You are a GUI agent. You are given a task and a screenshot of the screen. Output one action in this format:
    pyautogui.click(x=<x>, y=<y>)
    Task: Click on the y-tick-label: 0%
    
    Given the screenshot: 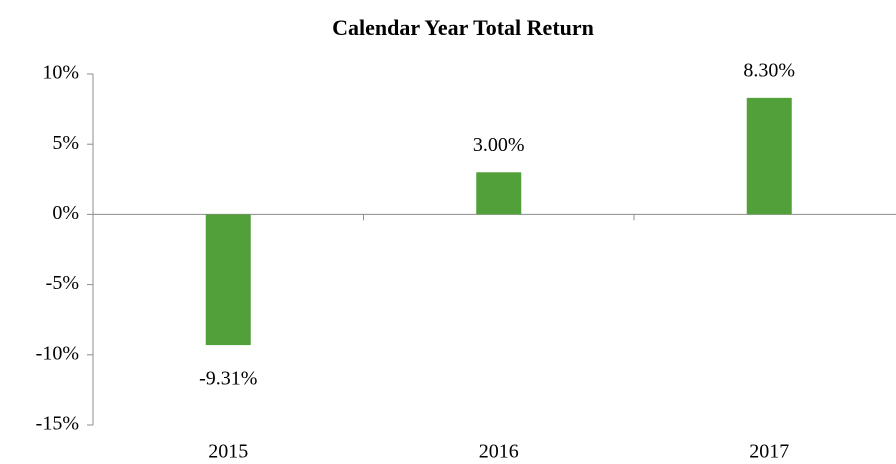 What is the action you would take?
    pyautogui.click(x=65, y=213)
    